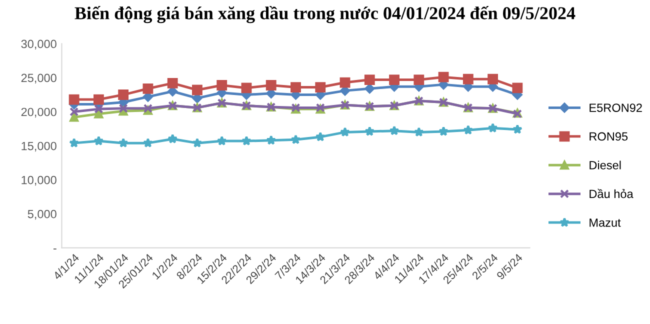  What do you see at coordinates (605, 165) in the screenshot?
I see `legend-label: Diesel` at bounding box center [605, 165].